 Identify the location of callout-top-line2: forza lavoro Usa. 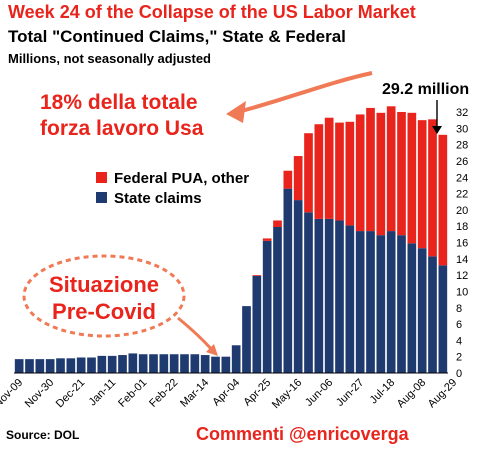
(122, 128).